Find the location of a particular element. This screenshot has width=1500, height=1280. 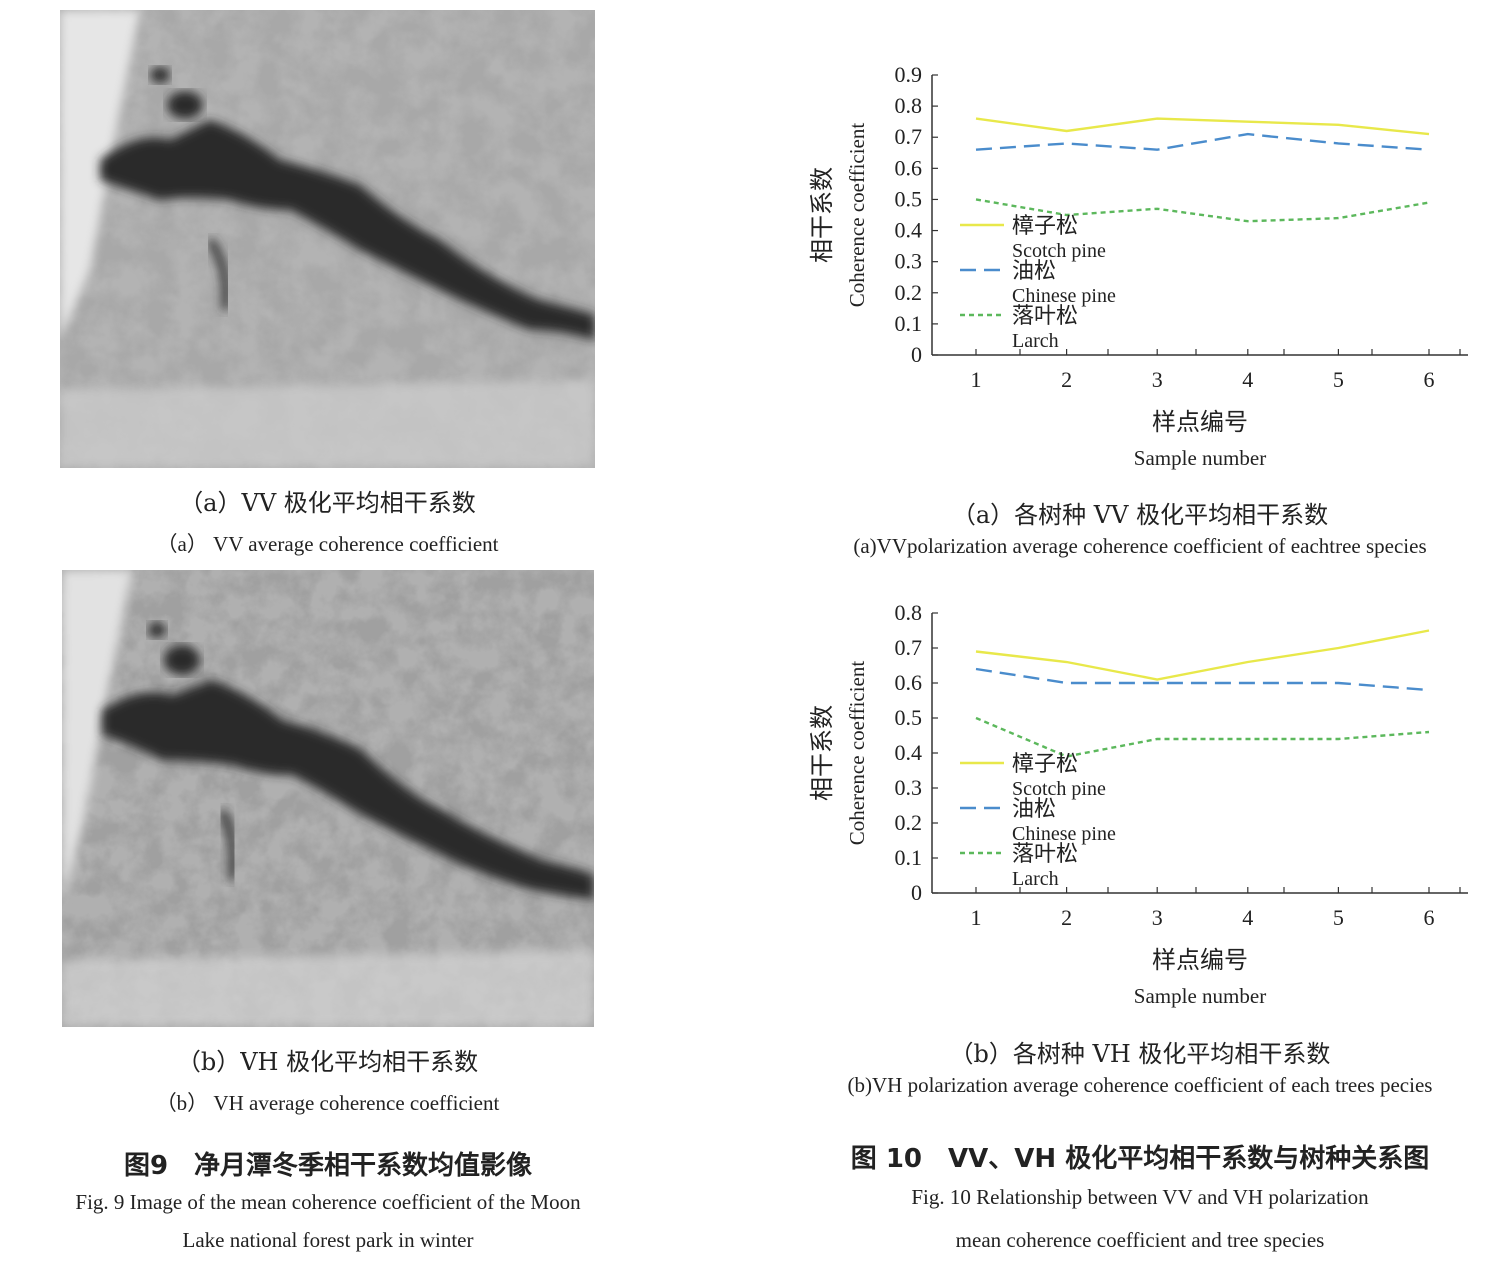

fig9-title-cn: 图9 净月潭冬季相干系数均值影像 is located at coordinates (328, 1166).